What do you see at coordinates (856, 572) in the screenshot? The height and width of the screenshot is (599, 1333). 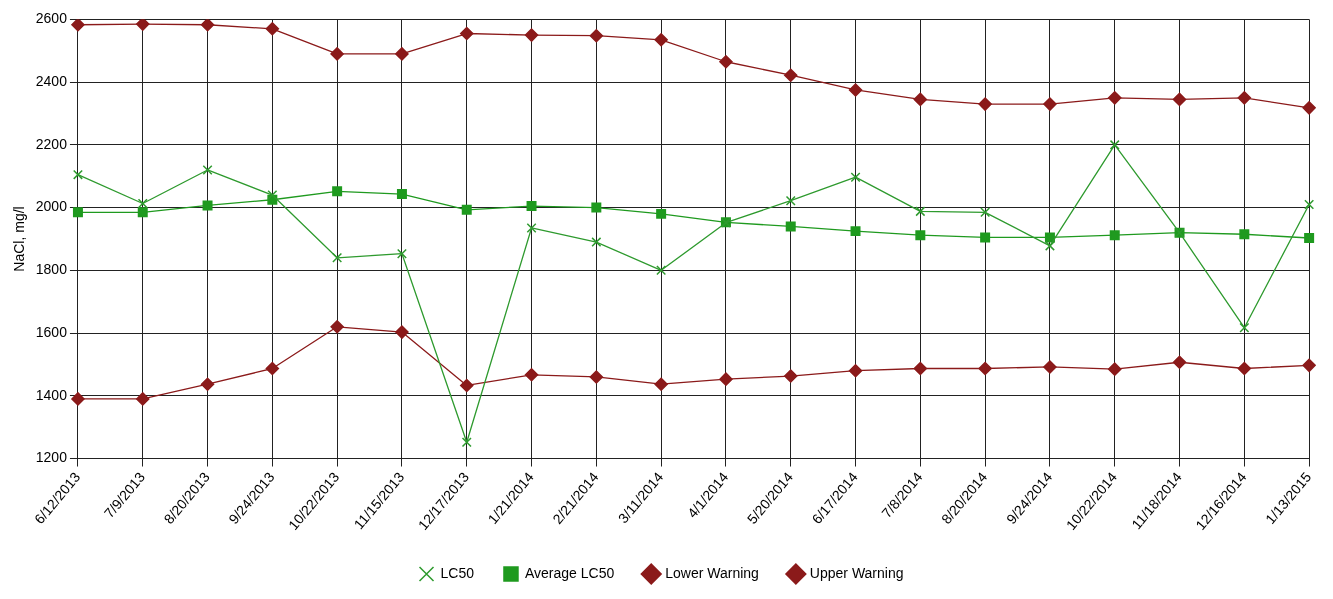 I see `legend-label: Upper Warning` at bounding box center [856, 572].